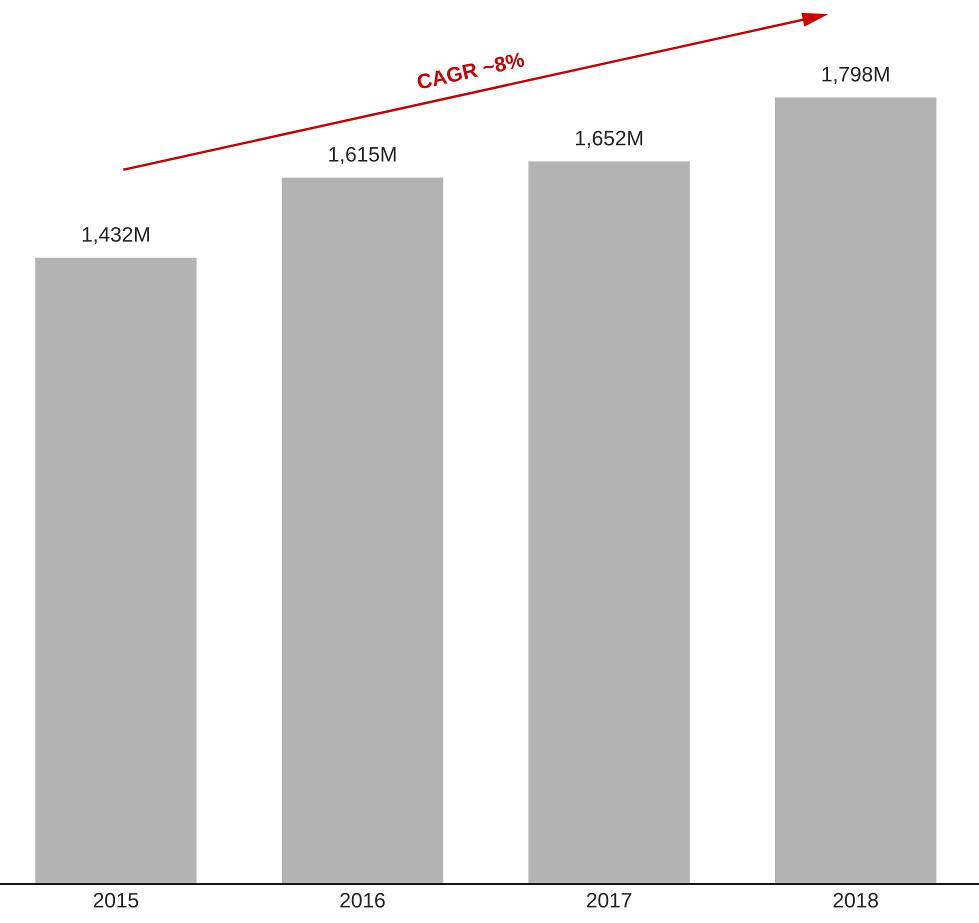 This screenshot has height=923, width=979. What do you see at coordinates (609, 139) in the screenshot?
I see `data-label: 1,652M` at bounding box center [609, 139].